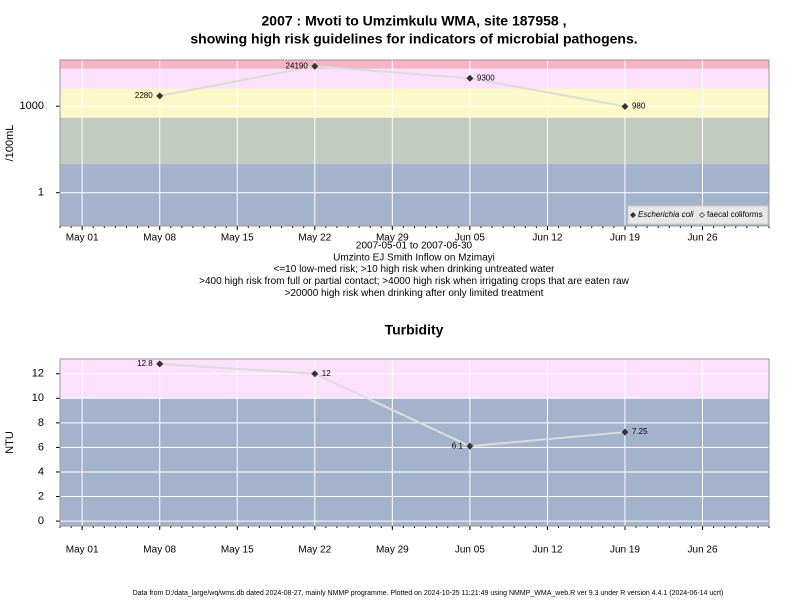  Describe the element at coordinates (640, 431) in the screenshot. I see `data-label: 7.25` at that location.